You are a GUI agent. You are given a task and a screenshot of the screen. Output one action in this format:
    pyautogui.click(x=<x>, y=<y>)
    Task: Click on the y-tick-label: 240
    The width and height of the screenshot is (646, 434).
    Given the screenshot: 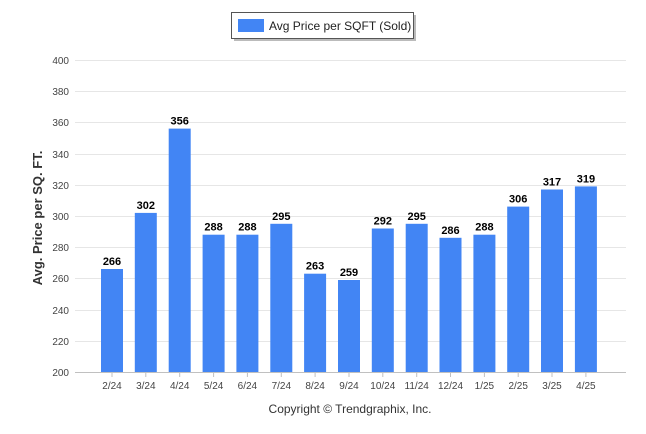 What is the action you would take?
    pyautogui.click(x=60, y=311)
    